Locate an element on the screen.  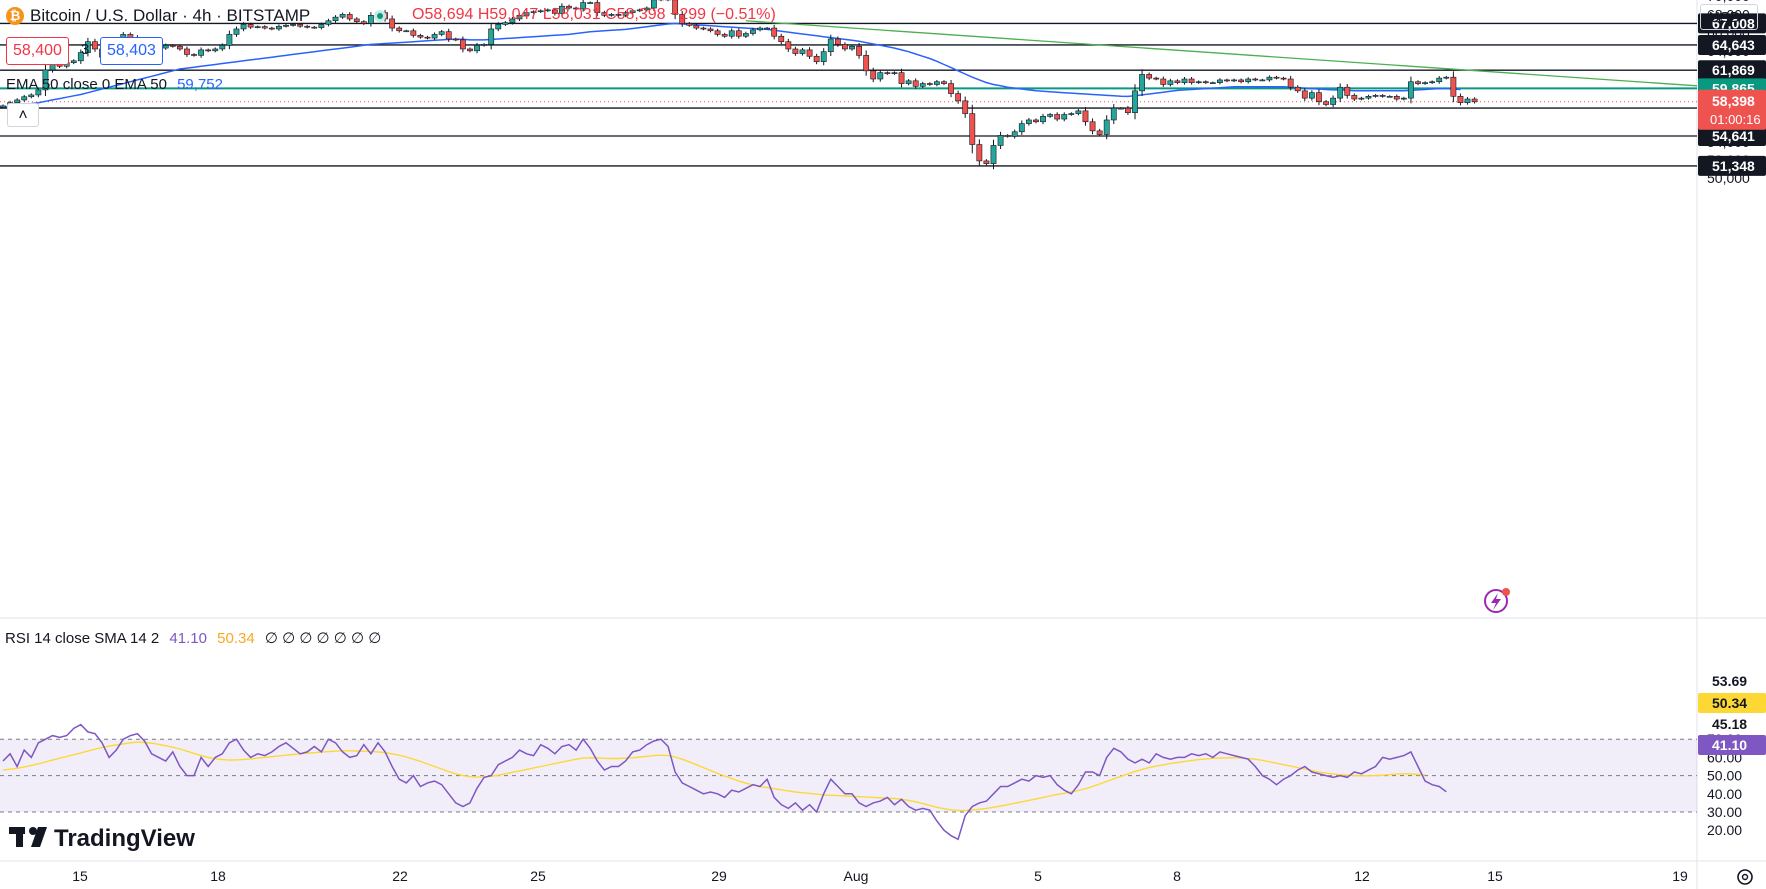
countdown-text: 01:00:16 is located at coordinates (1735, 119).